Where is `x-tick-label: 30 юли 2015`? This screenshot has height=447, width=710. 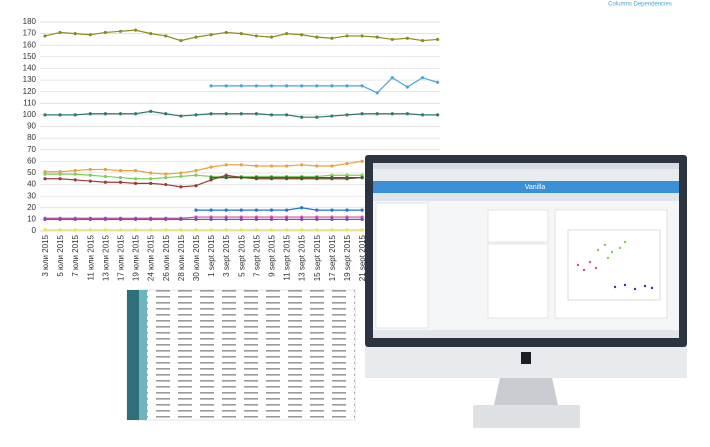
x-tick-label: 30 юли 2015 is located at coordinates (196, 257).